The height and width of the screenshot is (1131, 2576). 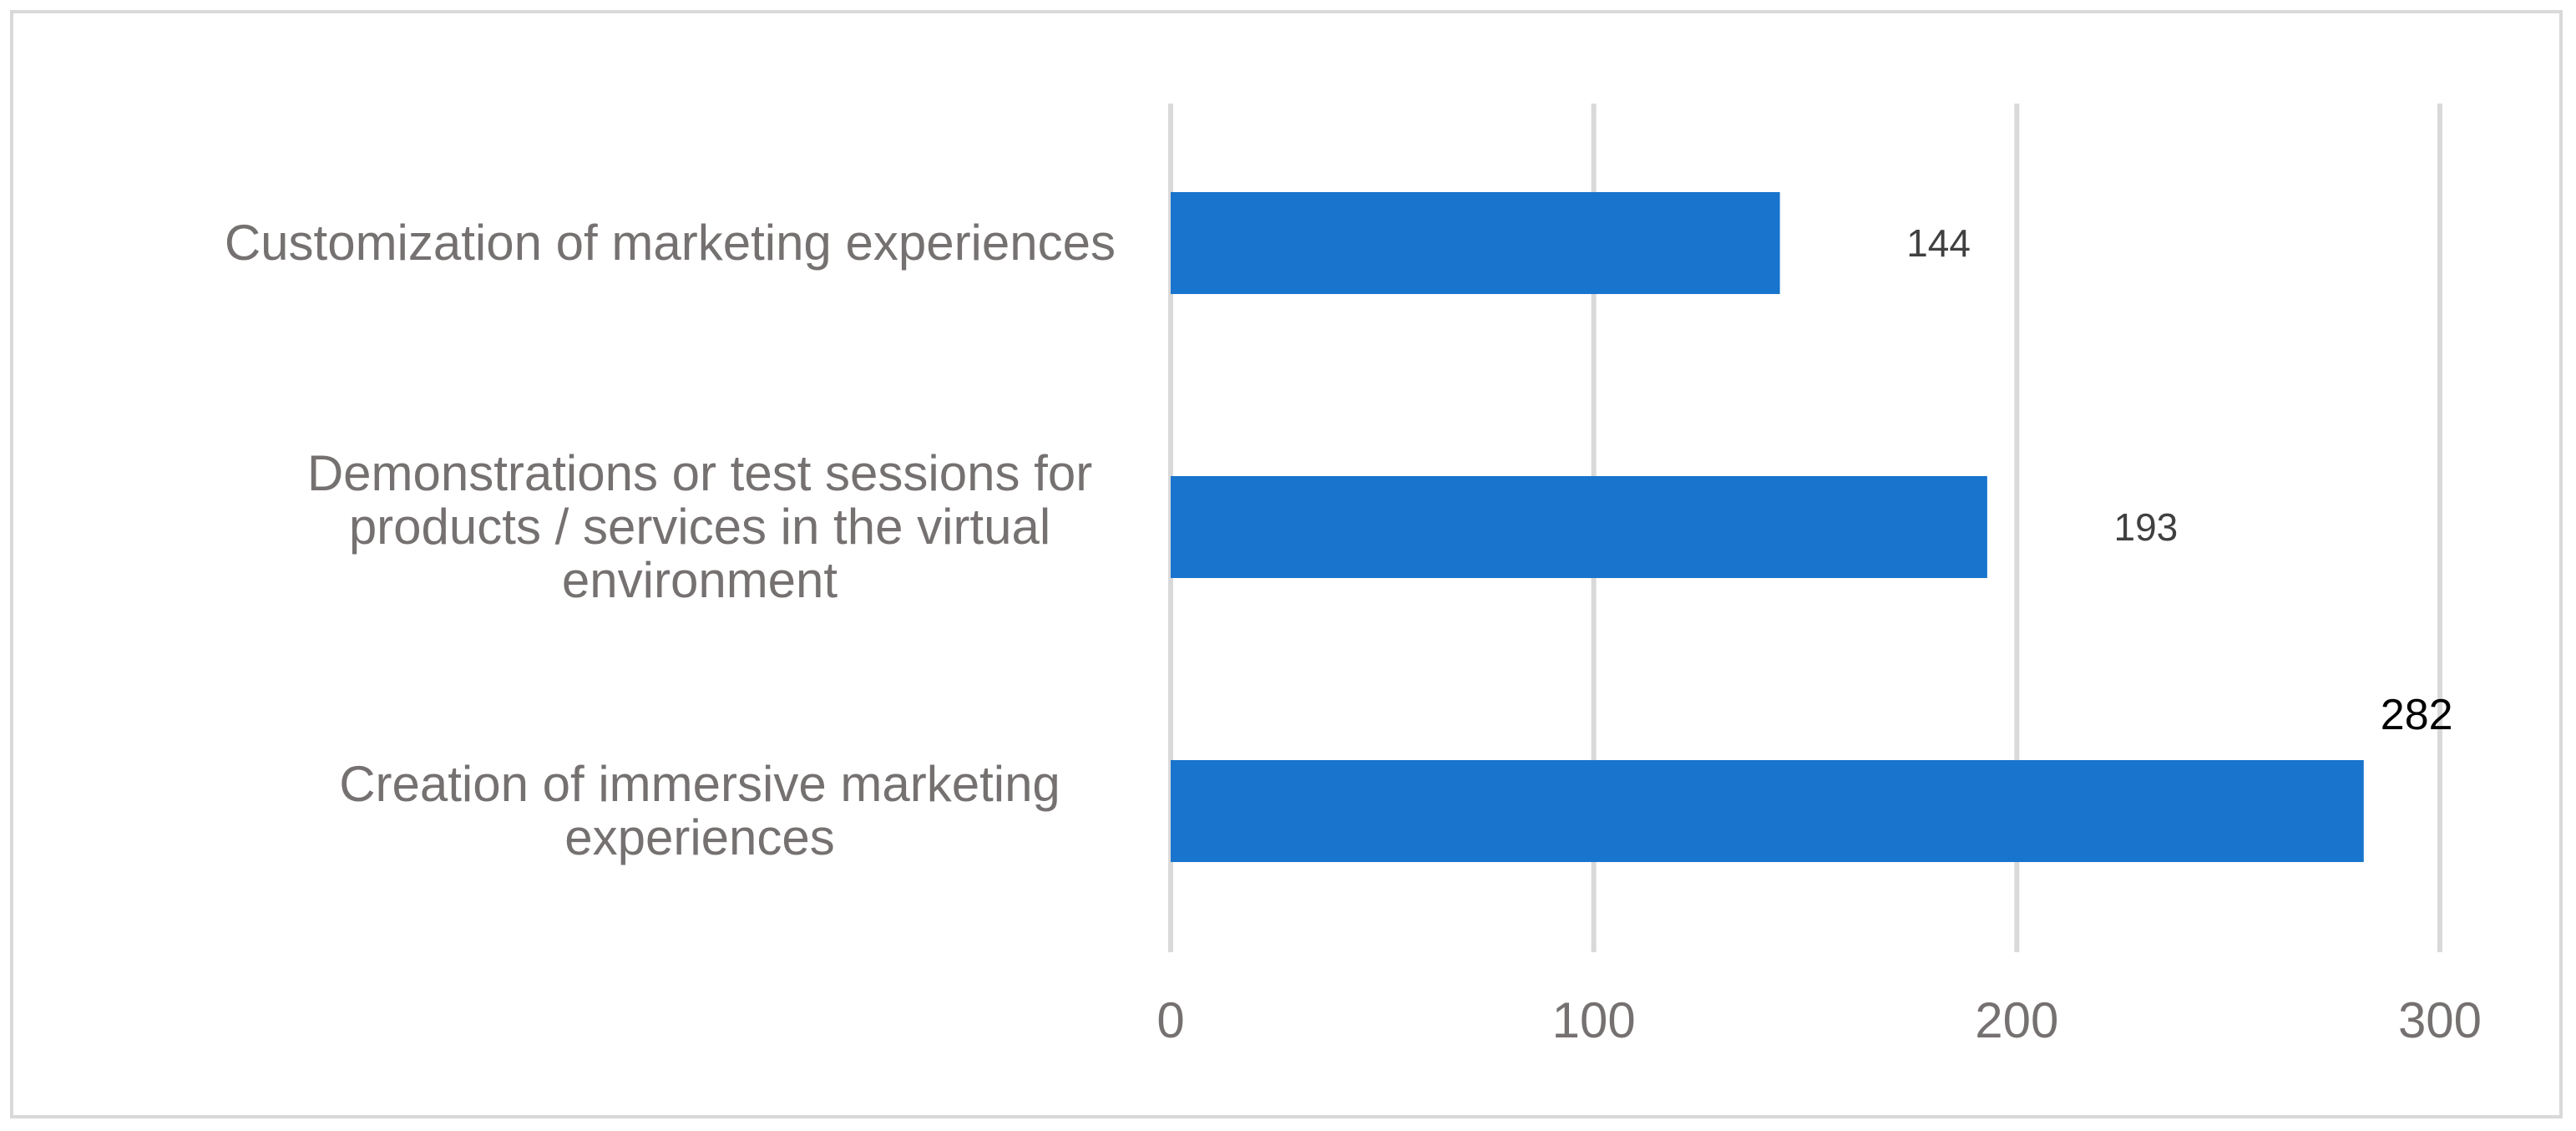 I want to click on category-label-1-line-1: Customization of marketing experiences, so click(x=670, y=243).